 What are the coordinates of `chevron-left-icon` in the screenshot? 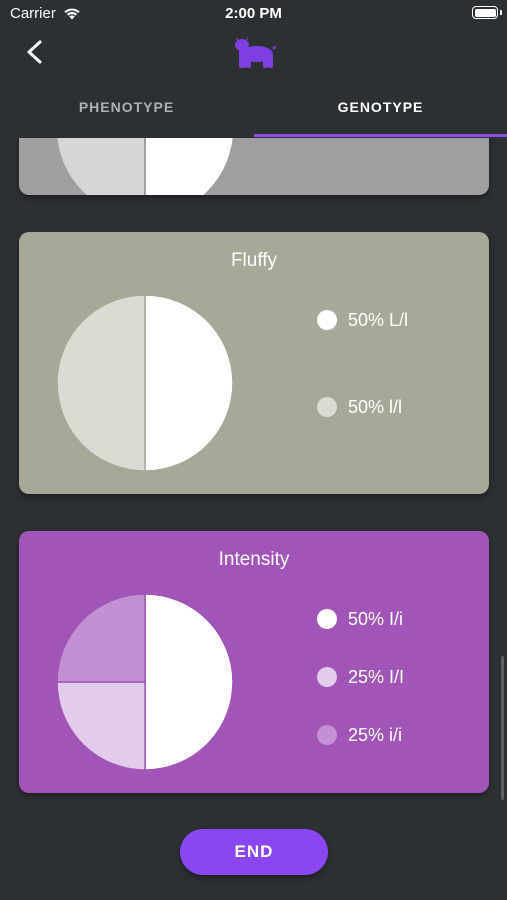 It's located at (35, 52).